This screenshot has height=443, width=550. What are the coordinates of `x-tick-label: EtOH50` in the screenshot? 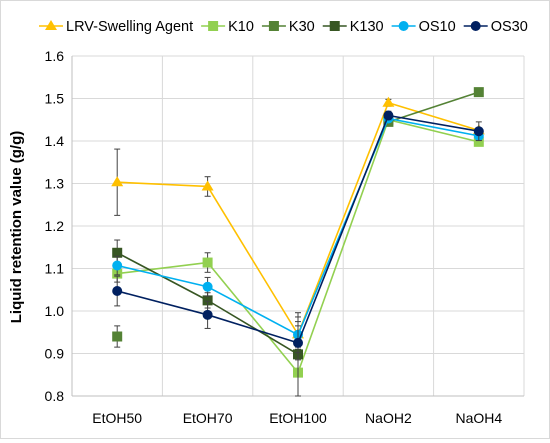 It's located at (117, 418).